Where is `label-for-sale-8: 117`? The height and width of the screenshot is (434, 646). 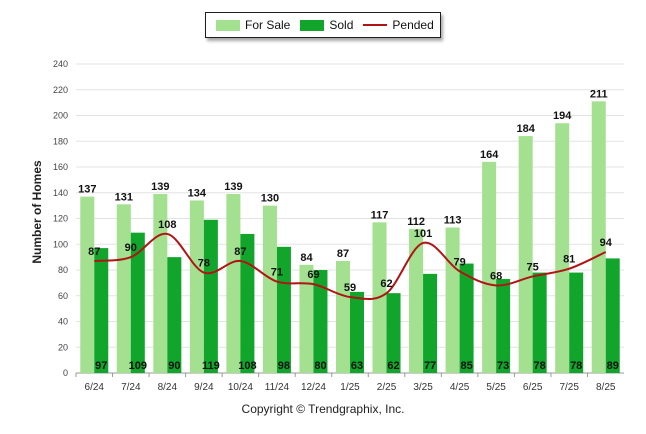 label-for-sale-8: 117 is located at coordinates (380, 215).